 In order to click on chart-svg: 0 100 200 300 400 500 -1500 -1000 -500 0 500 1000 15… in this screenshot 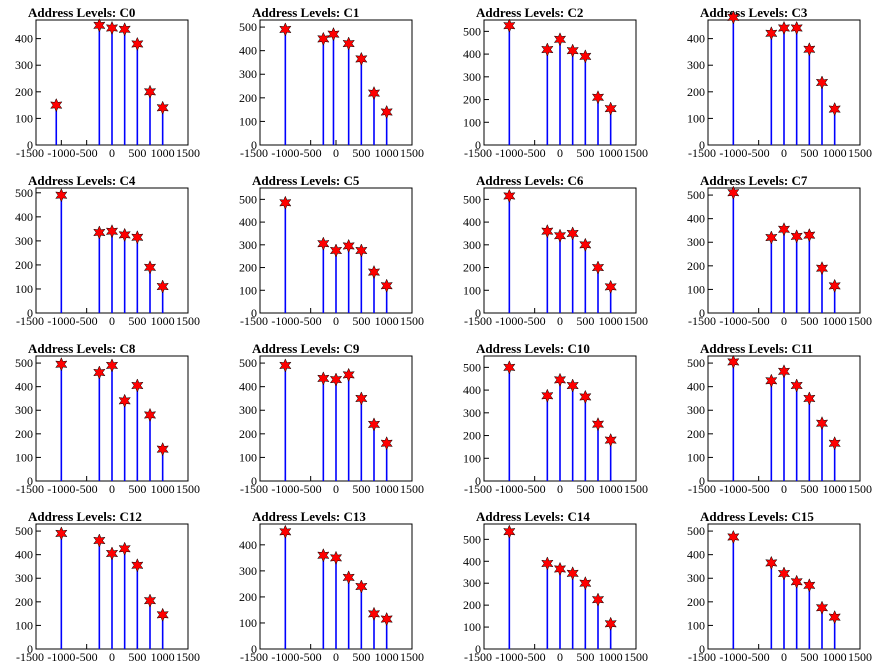, I will do `click(107, 425)`.